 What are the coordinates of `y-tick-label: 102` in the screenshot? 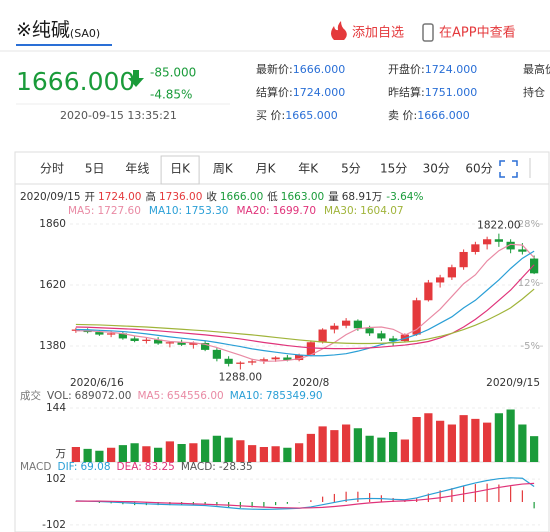 It's located at (56, 479).